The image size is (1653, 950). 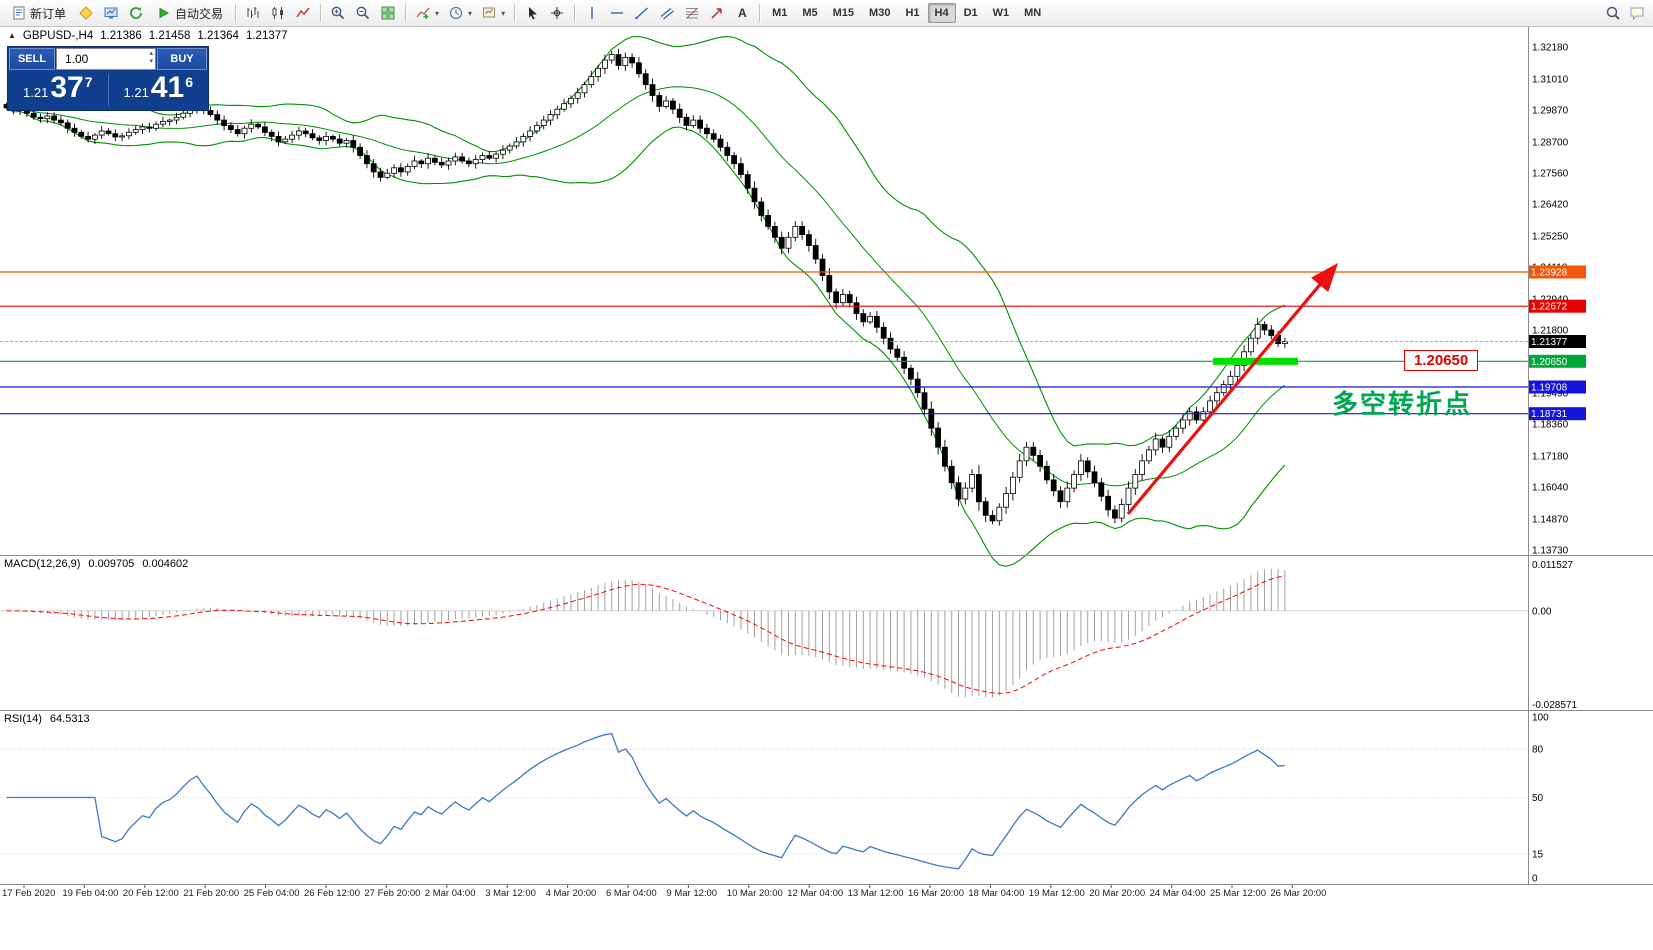 I want to click on svg-text: 1.32180, so click(x=1550, y=48).